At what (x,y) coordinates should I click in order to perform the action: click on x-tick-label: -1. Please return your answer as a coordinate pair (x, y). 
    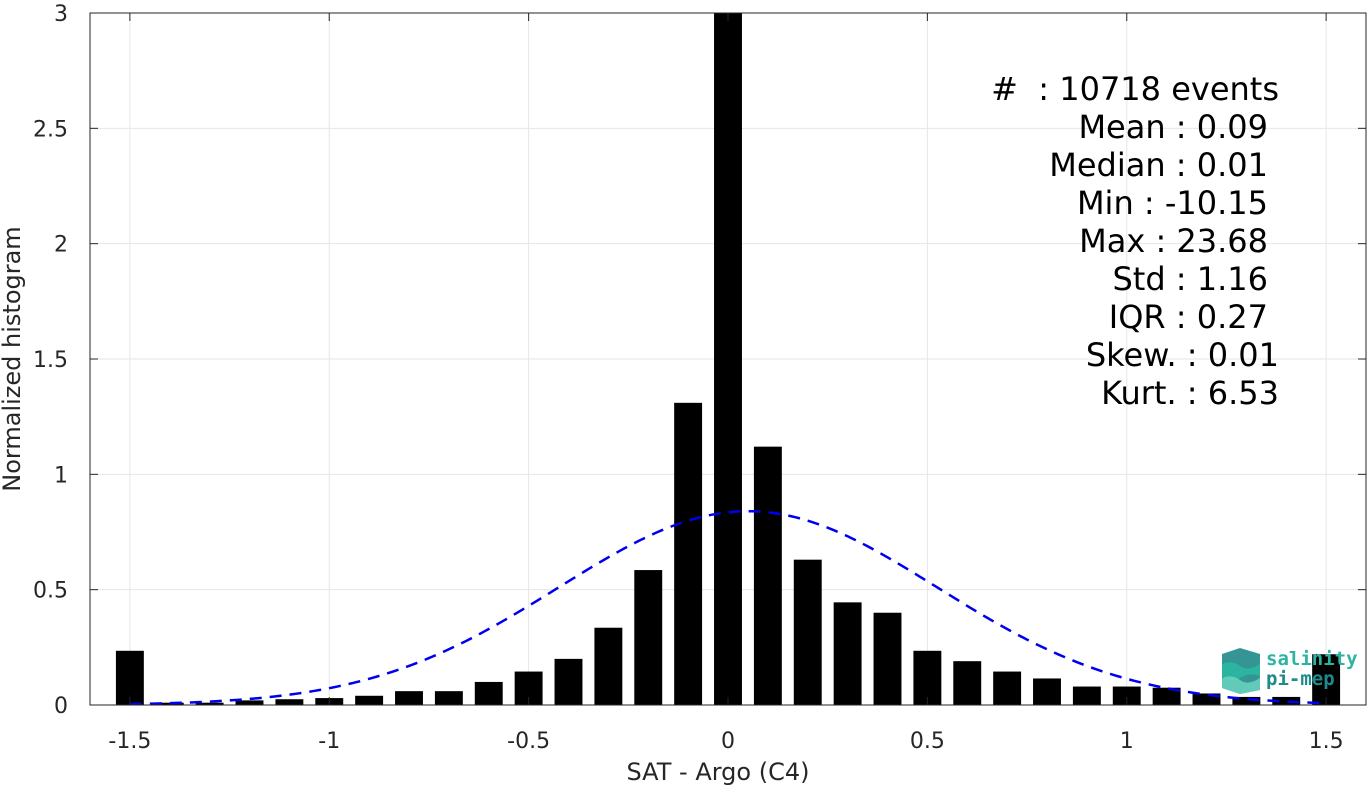
    Looking at the image, I should click on (329, 741).